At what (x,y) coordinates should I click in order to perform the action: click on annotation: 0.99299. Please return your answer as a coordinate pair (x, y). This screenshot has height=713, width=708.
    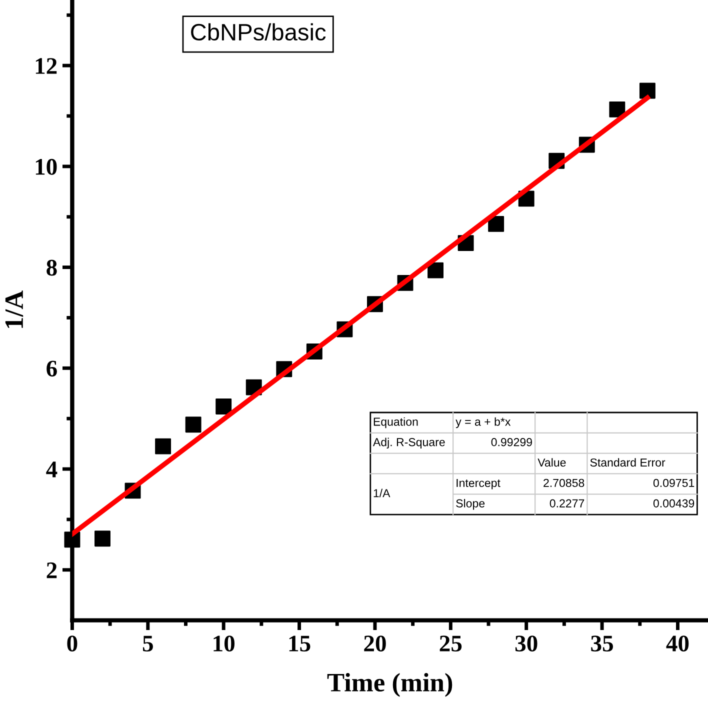
    Looking at the image, I should click on (511, 442).